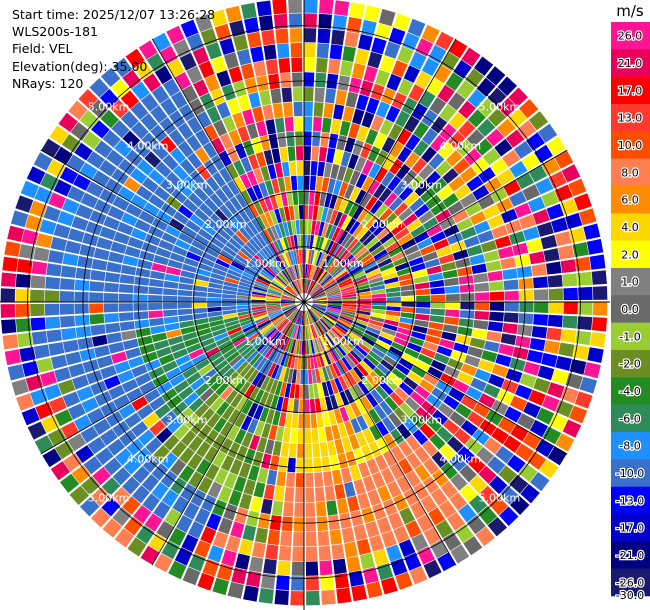 This screenshot has width=650, height=610. Describe the element at coordinates (226, 380) in the screenshot. I see `ring-label: 2.00km` at that location.